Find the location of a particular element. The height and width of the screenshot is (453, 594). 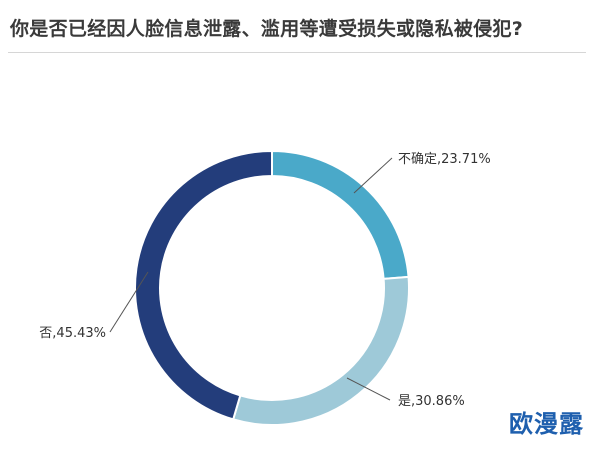

chart-title: 你是否已经因人脸信息泄露、滥用等遭受损失或隐私被侵犯? is located at coordinates (267, 29).